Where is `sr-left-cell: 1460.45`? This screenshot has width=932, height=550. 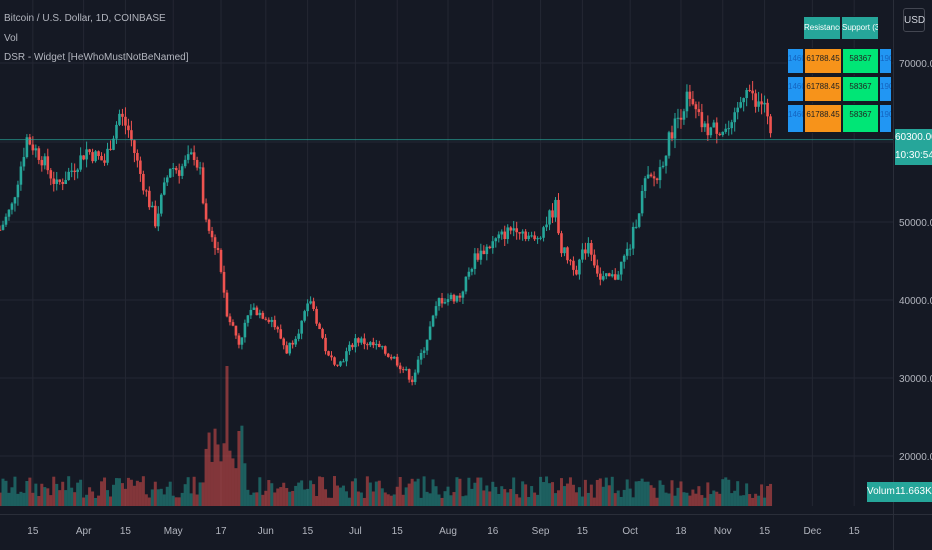 sr-left-cell: 1460.45 is located at coordinates (795, 61).